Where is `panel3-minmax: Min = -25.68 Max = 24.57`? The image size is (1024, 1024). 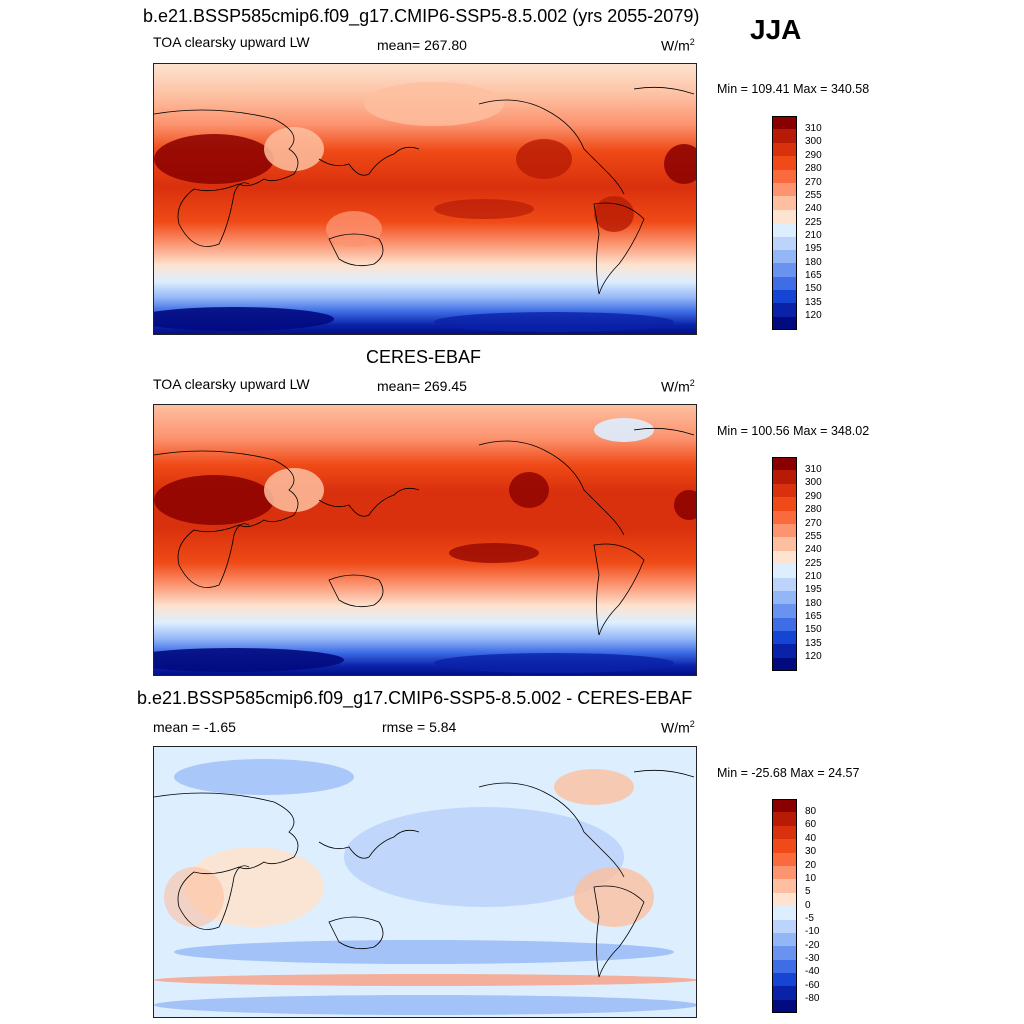 panel3-minmax: Min = -25.68 Max = 24.57 is located at coordinates (788, 773).